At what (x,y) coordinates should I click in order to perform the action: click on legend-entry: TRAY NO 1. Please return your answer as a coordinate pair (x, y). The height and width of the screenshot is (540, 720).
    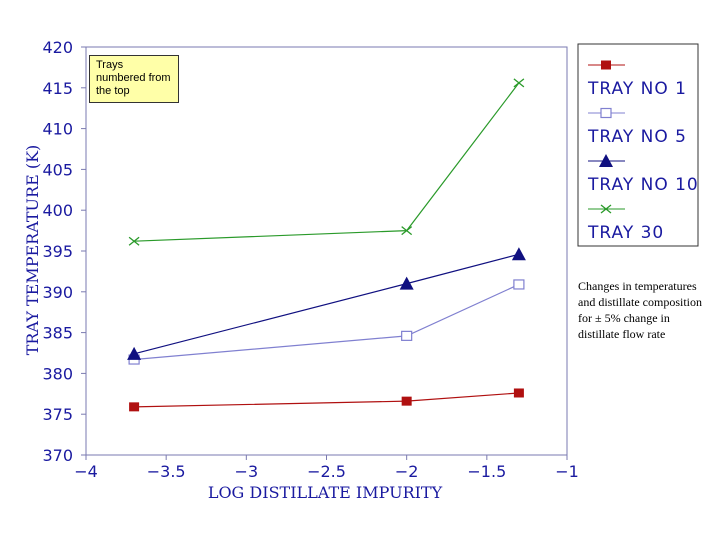
    Looking at the image, I should click on (637, 89).